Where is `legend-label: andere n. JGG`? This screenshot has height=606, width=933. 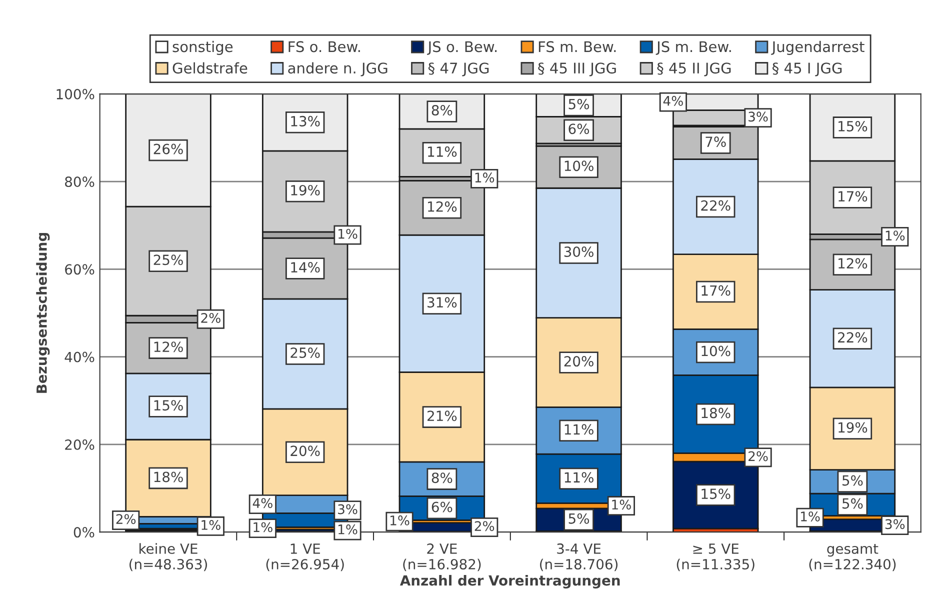
legend-label: andere n. JGG is located at coordinates (338, 69).